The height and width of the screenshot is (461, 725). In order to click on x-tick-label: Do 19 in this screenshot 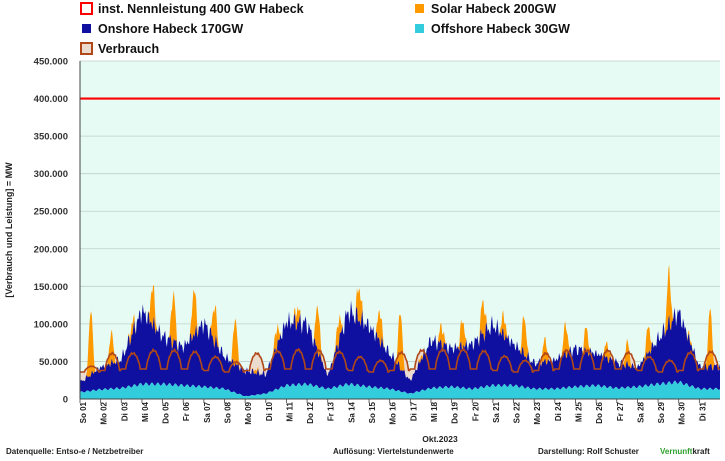, I will do `click(455, 412)`.